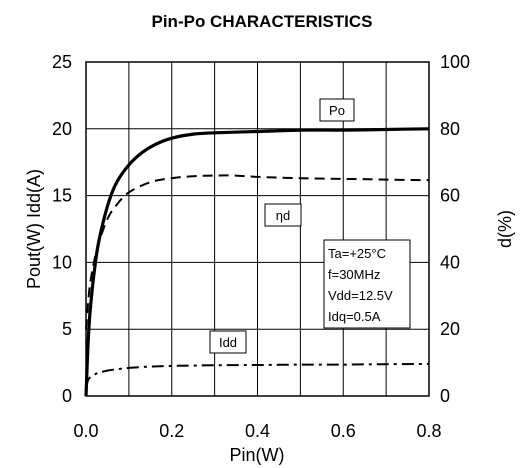  What do you see at coordinates (360, 295) in the screenshot?
I see `condition-line: Vdd=12.5V` at bounding box center [360, 295].